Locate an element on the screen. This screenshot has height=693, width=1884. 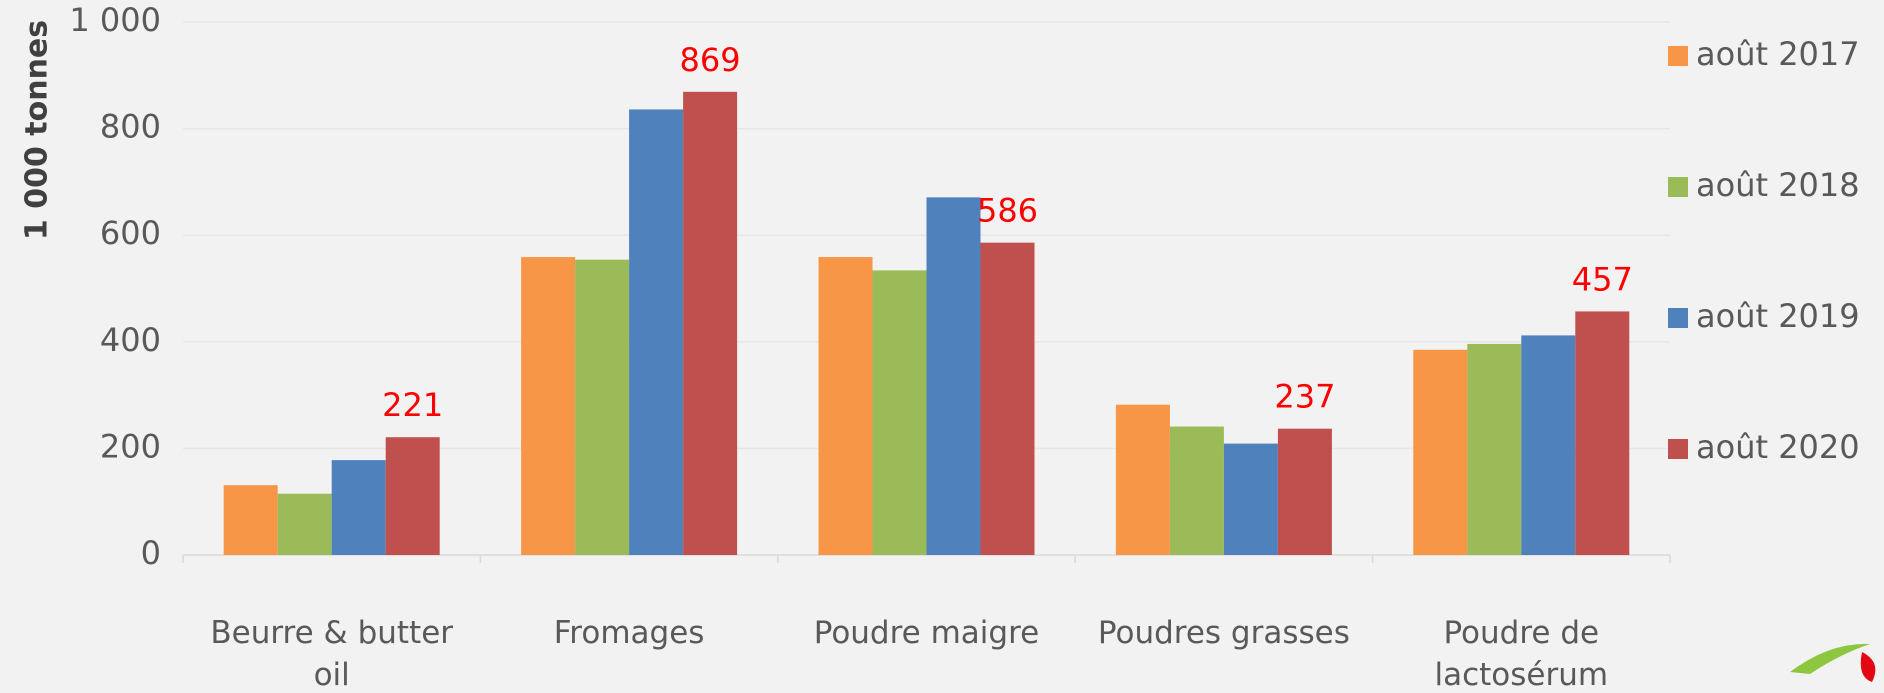
y-tick-label: 200 is located at coordinates (130, 446).